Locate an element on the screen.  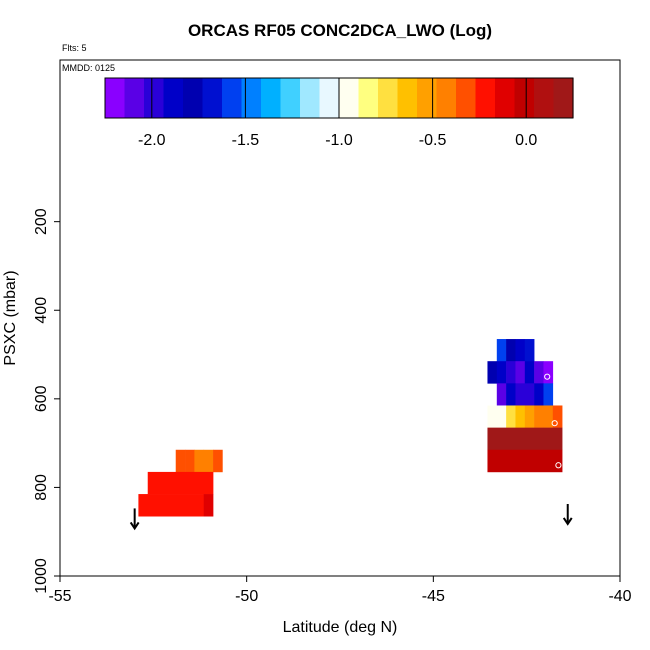
y-tick-label: 600 is located at coordinates (41, 398).